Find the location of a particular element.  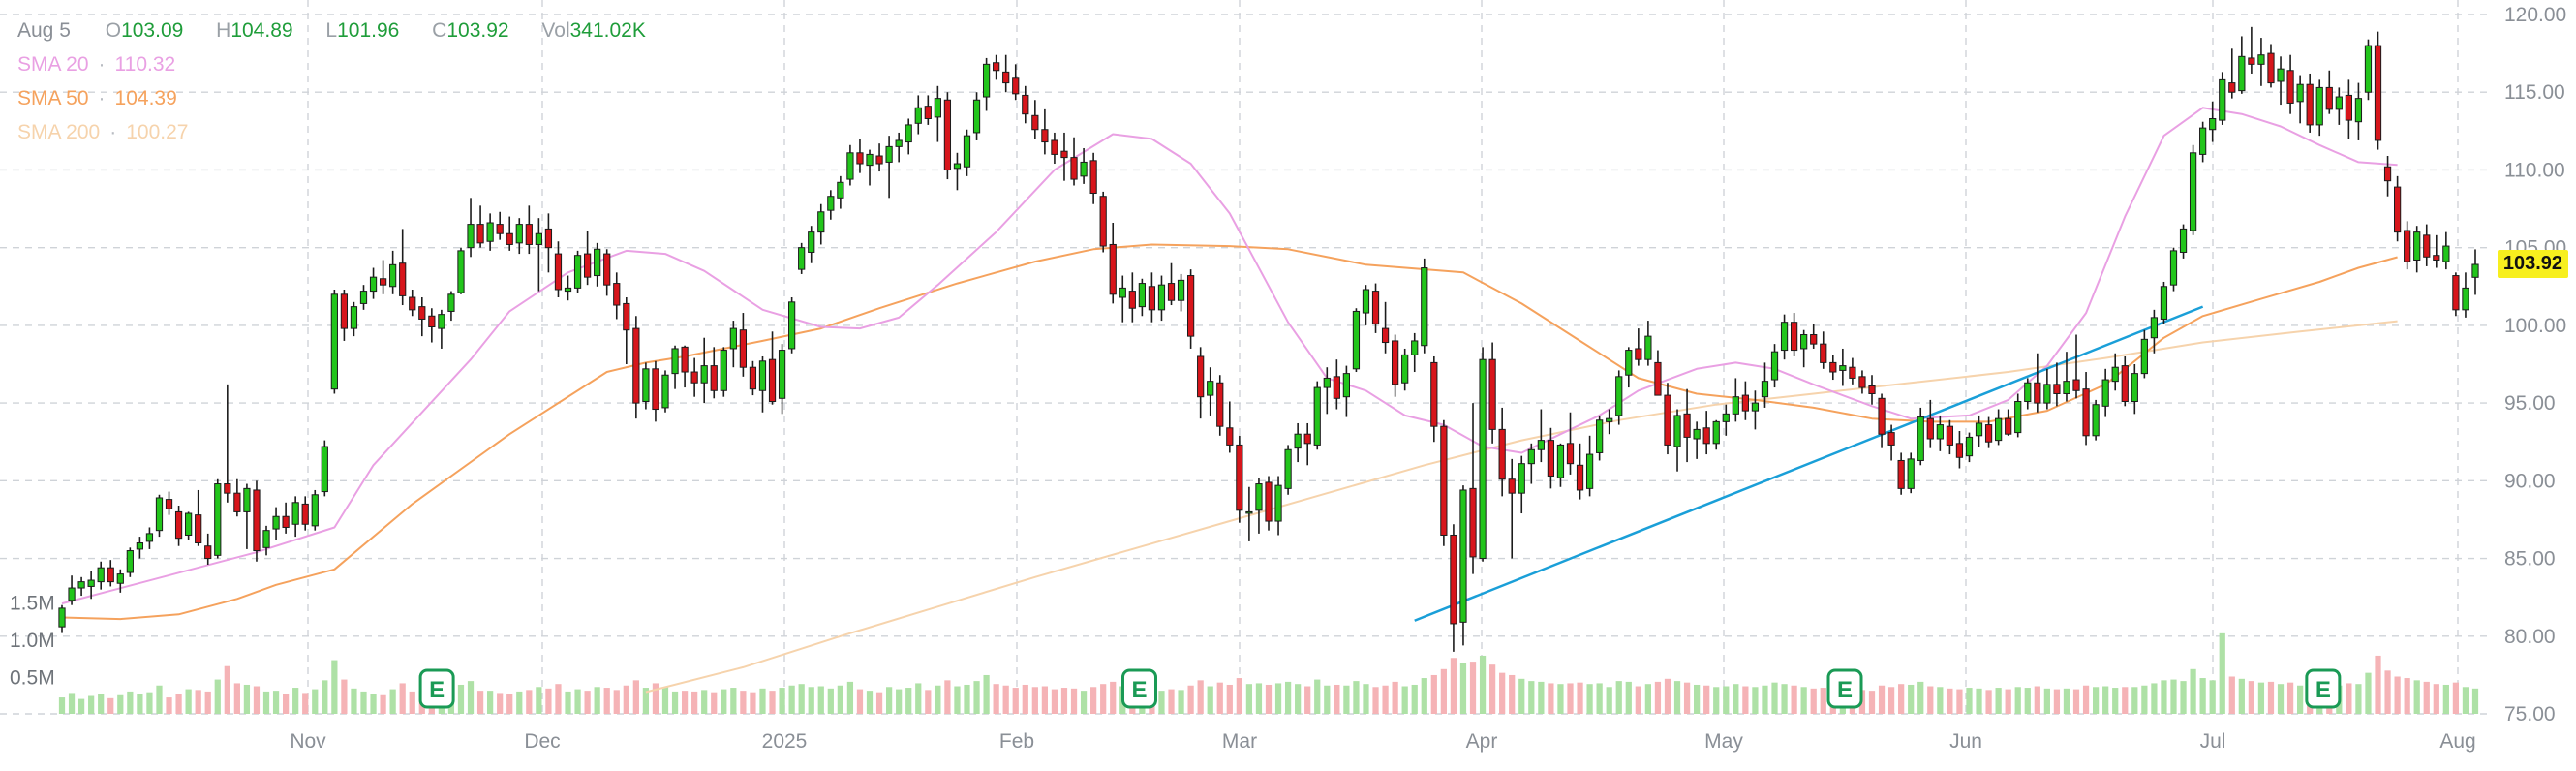

trendline is located at coordinates (1809, 463).